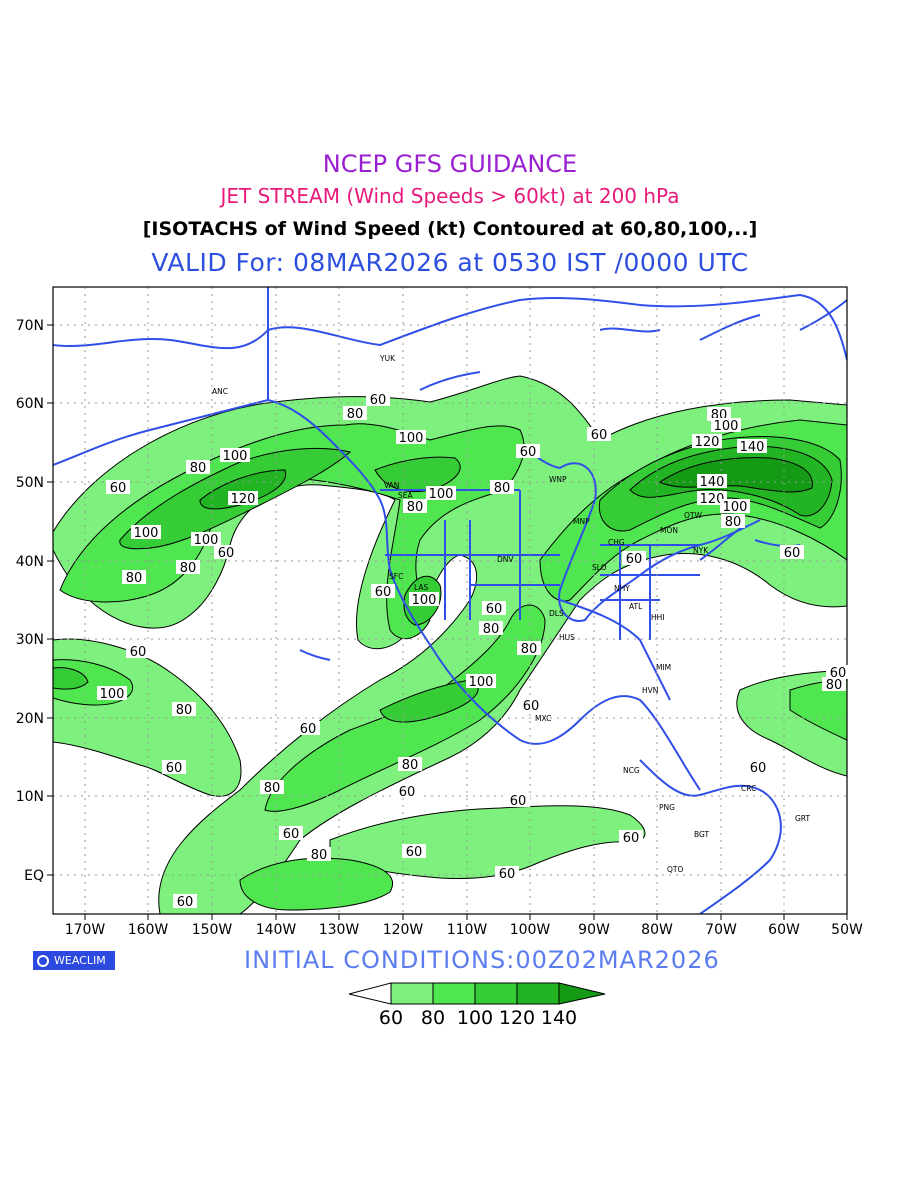 The image size is (900, 1200). I want to click on lat-label: 40N, so click(30, 562).